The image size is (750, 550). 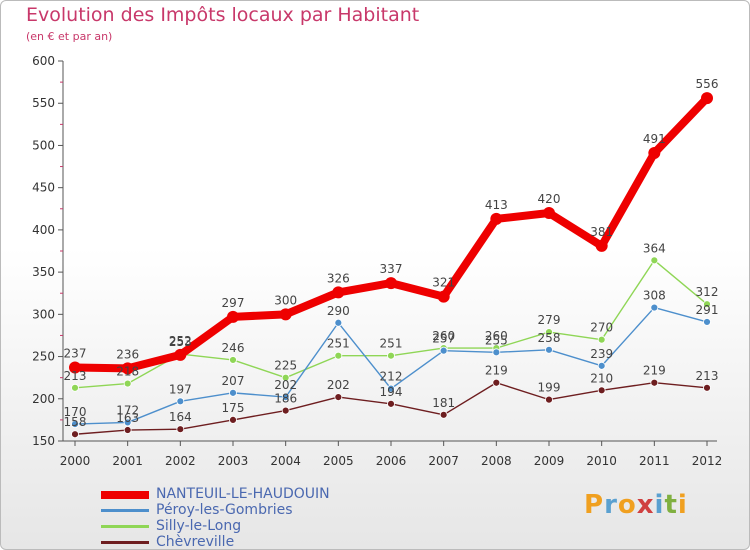 What do you see at coordinates (127, 461) in the screenshot?
I see `x-tick-label: 2001` at bounding box center [127, 461].